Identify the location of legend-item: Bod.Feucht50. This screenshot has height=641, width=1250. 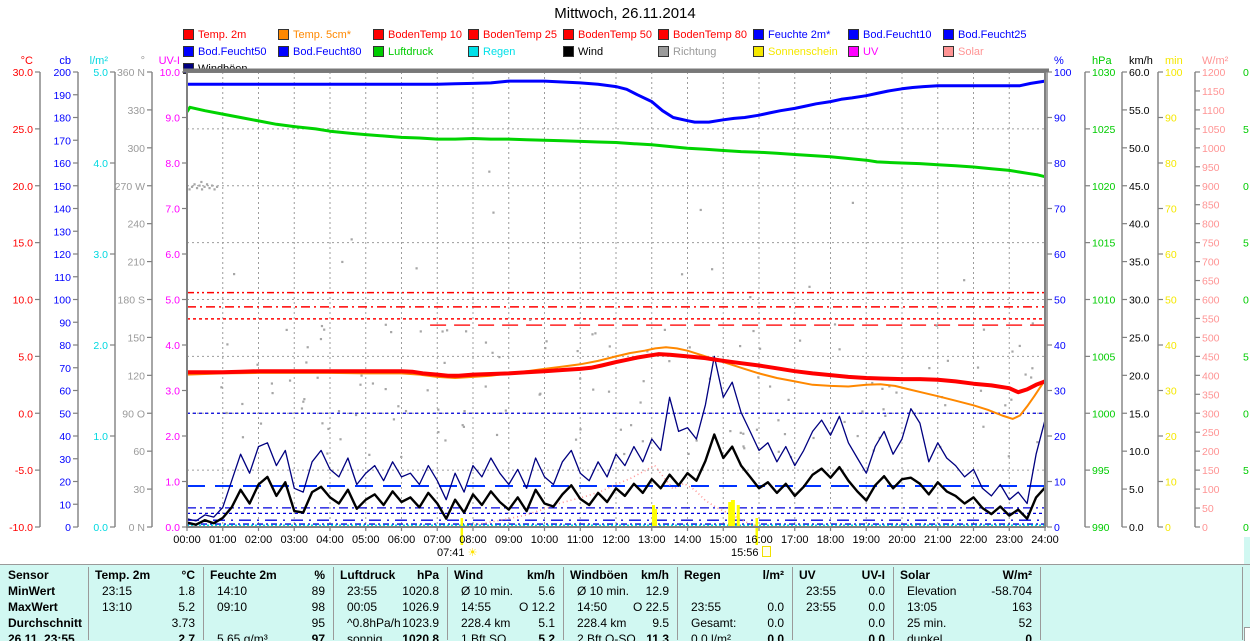
(230, 51).